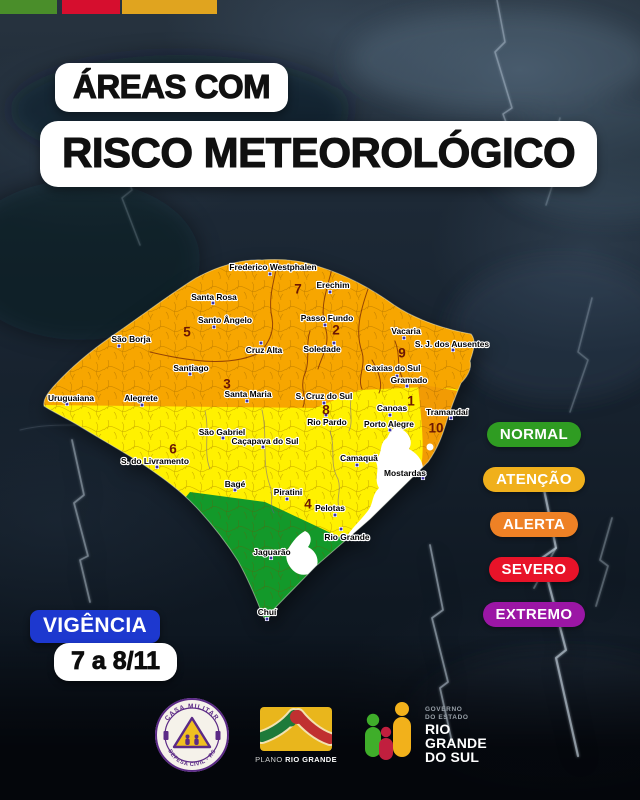 This screenshot has height=800, width=640. I want to click on city-label: Erechim, so click(332, 285).